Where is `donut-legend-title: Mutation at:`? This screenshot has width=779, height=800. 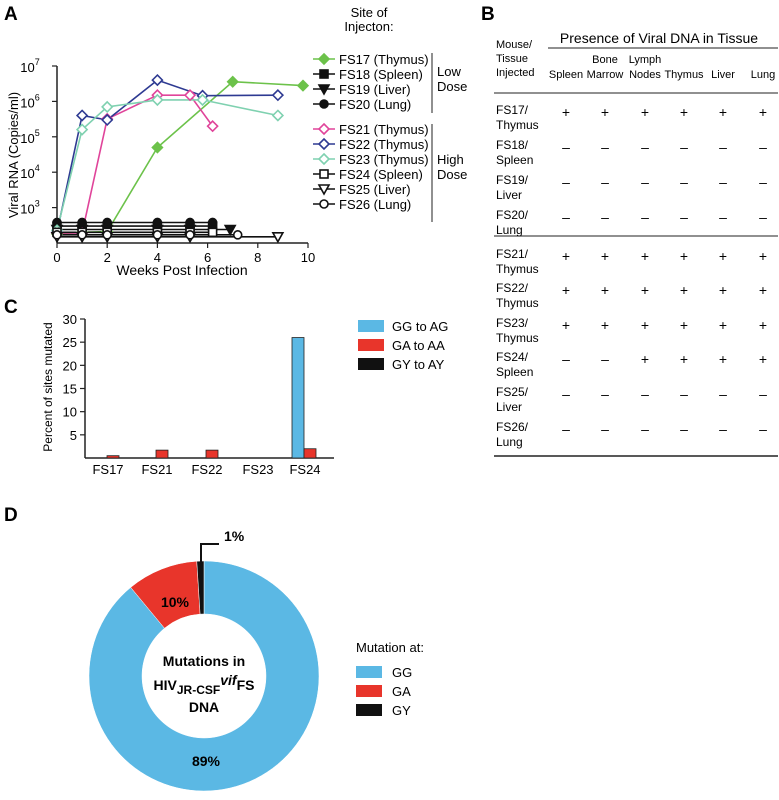 donut-legend-title: Mutation at: is located at coordinates (390, 647).